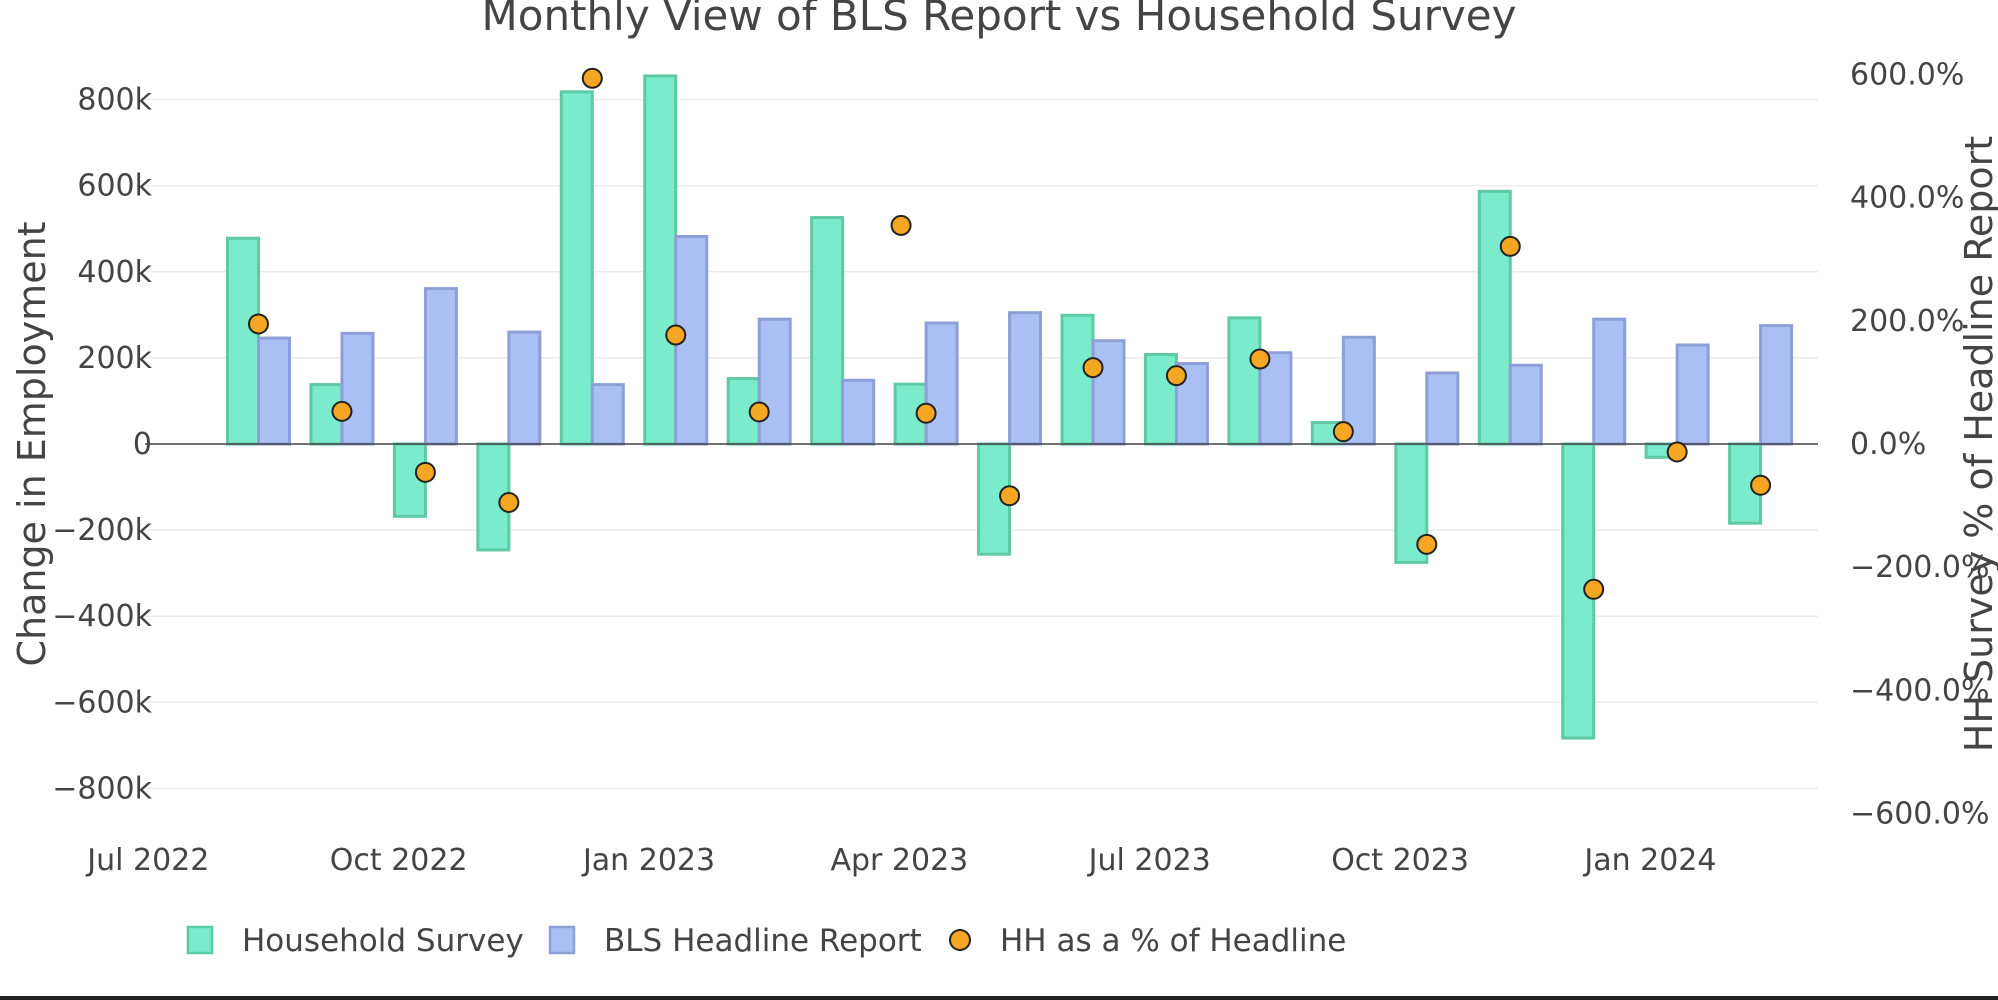  Describe the element at coordinates (114, 358) in the screenshot. I see `y-tick-label: 200k` at that location.